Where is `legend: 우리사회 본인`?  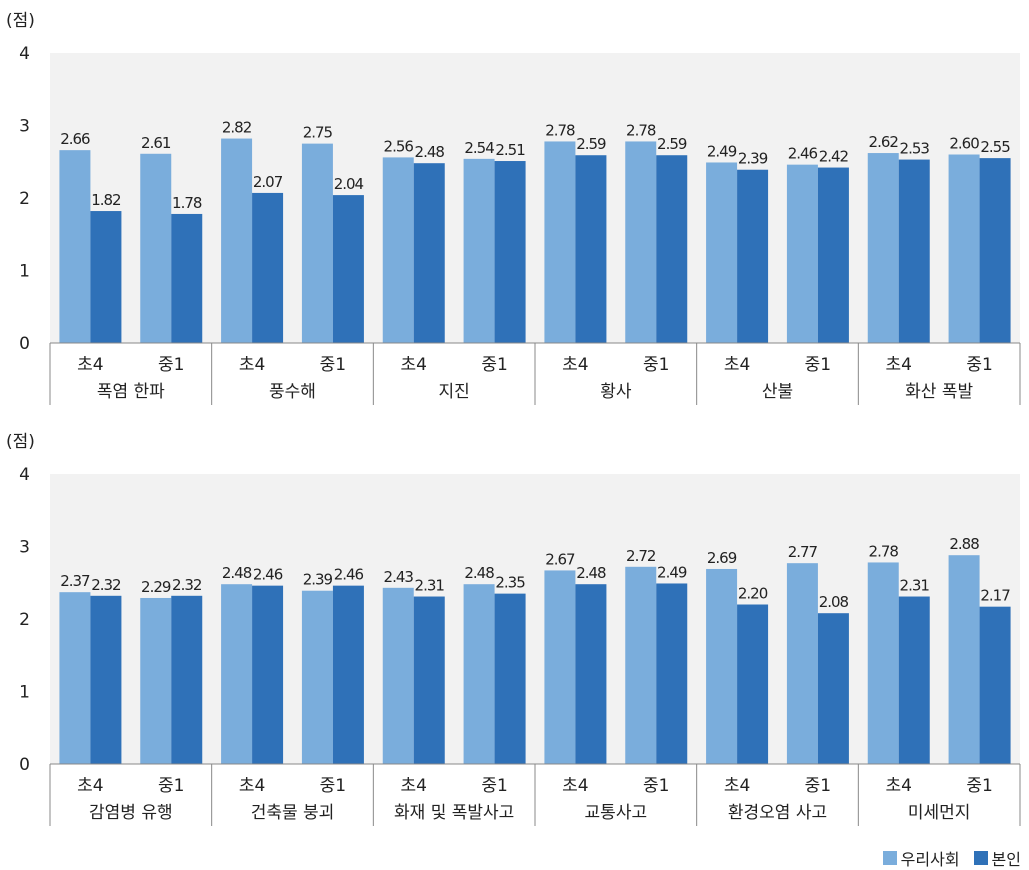 legend: 우리사회 본인 is located at coordinates (951, 858).